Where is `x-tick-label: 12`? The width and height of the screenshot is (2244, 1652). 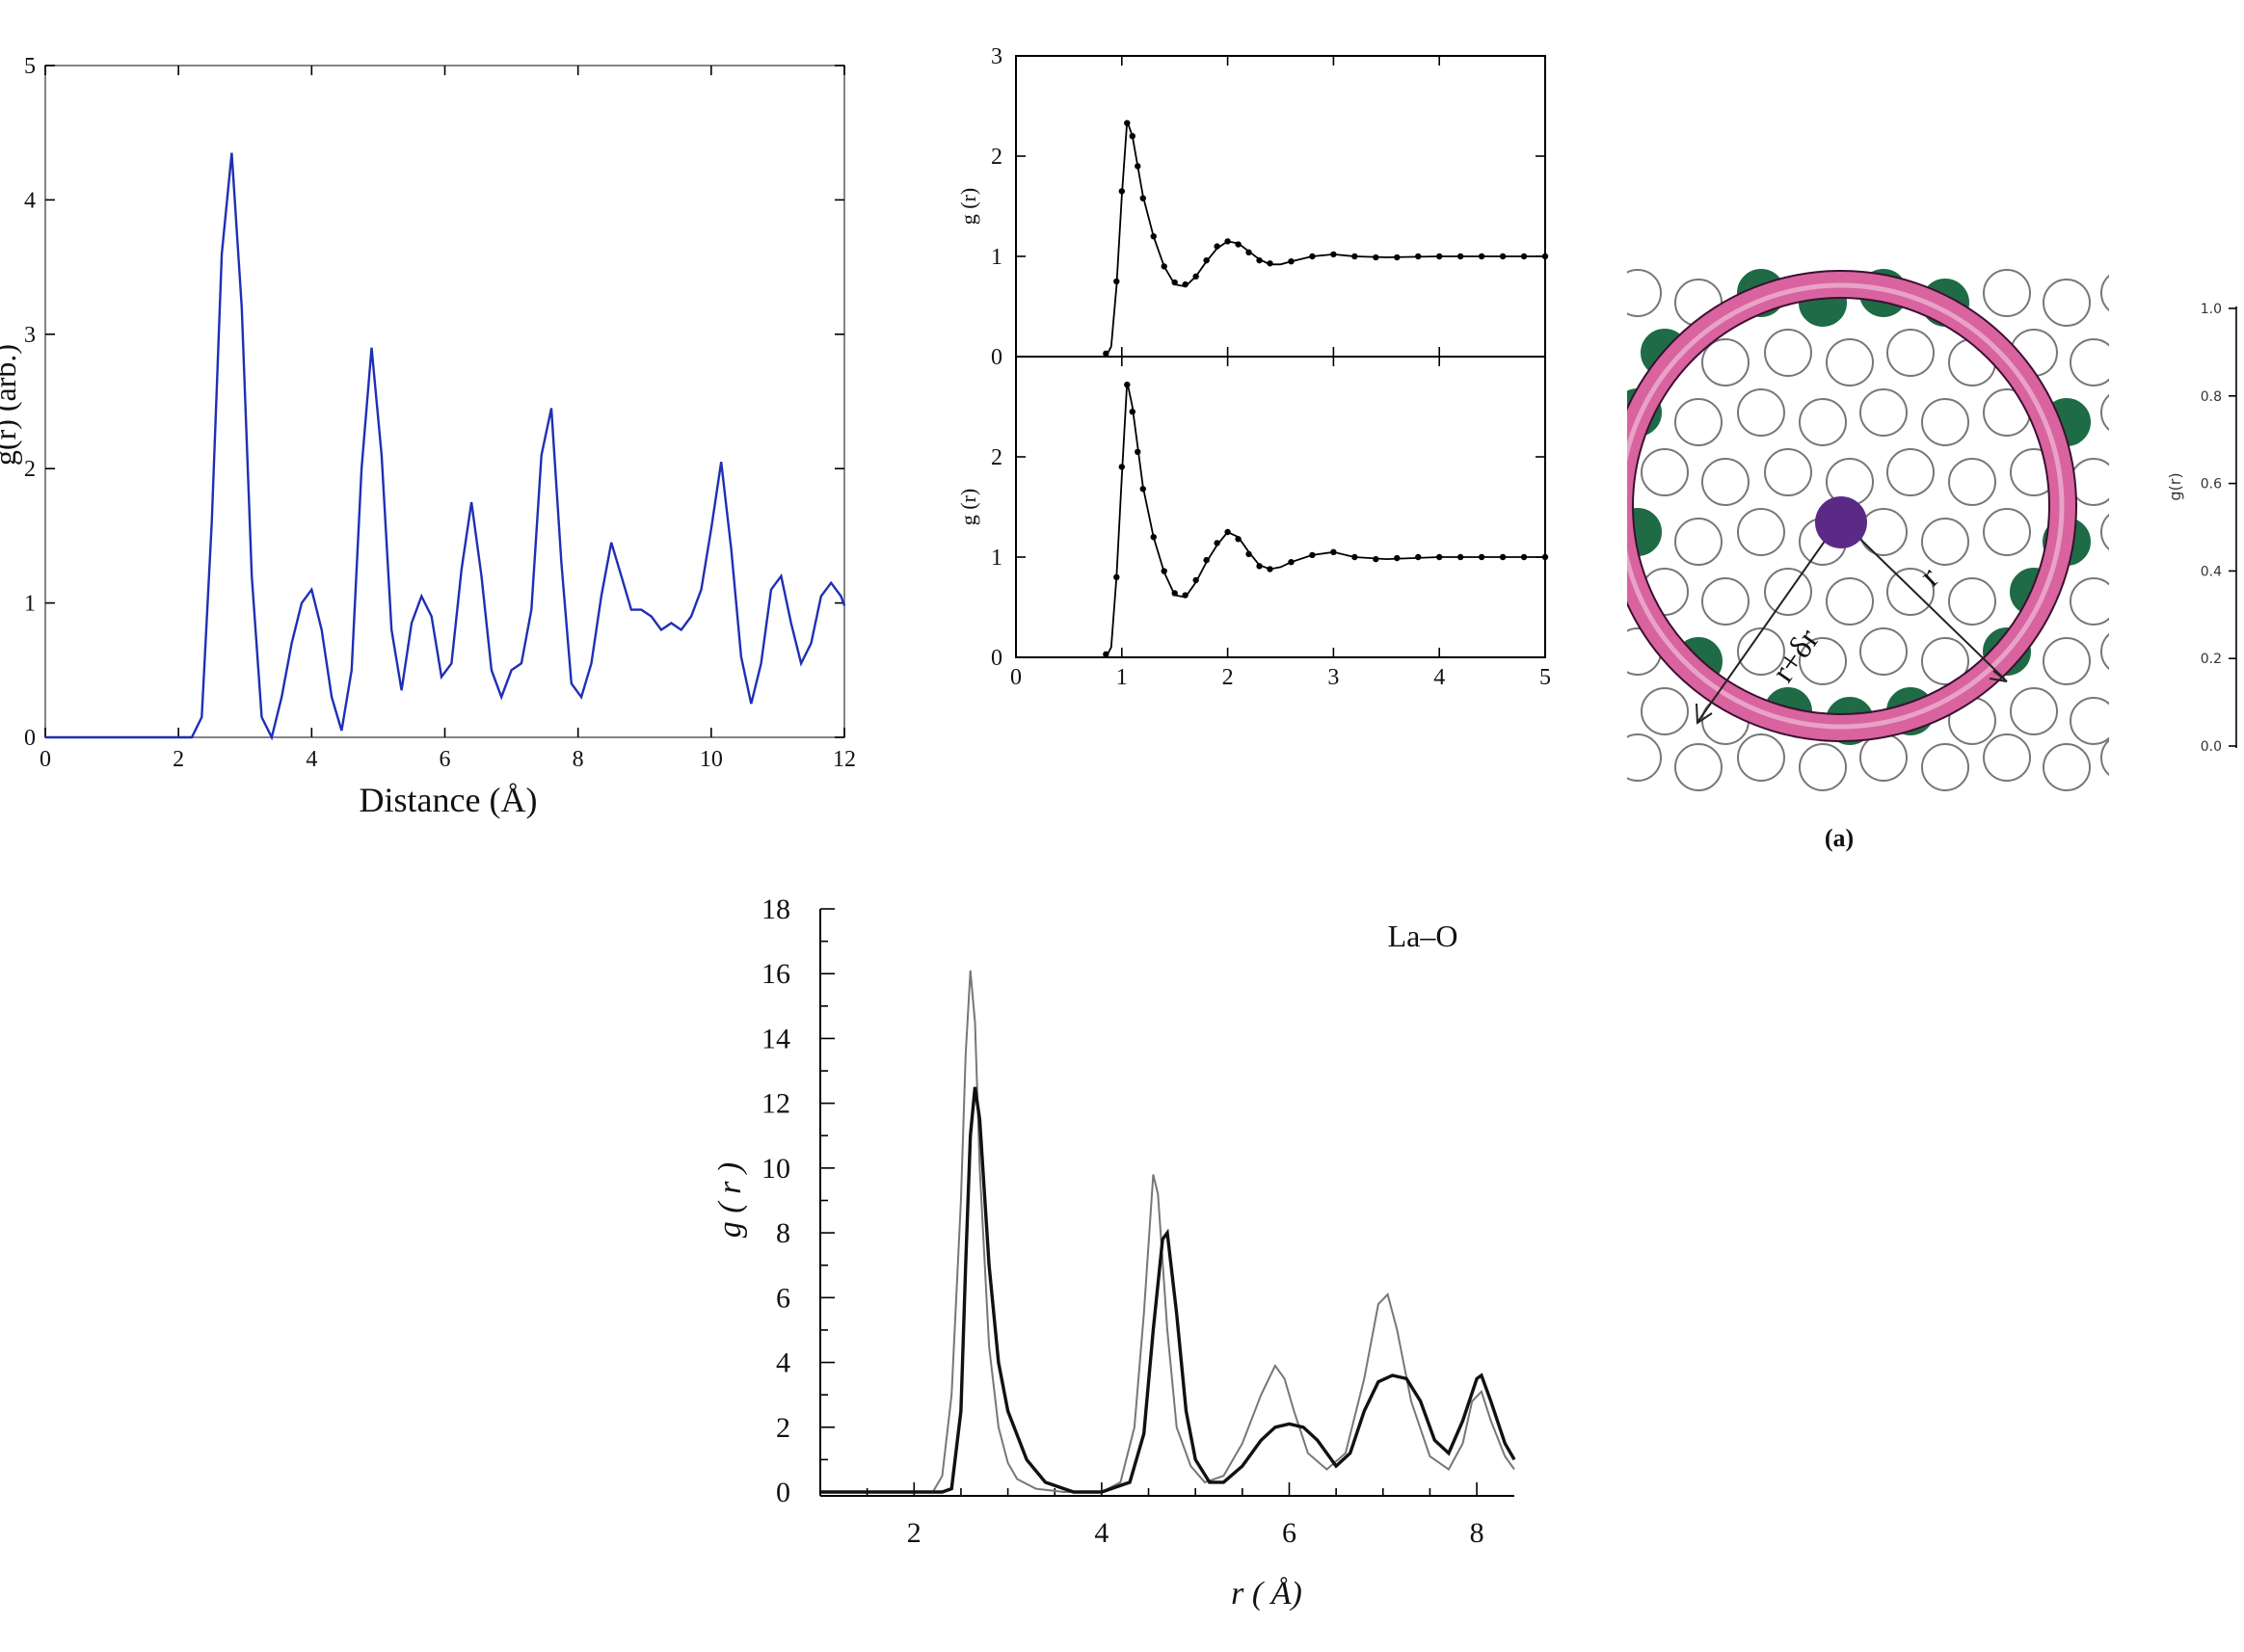
x-tick-label: 12 is located at coordinates (844, 760).